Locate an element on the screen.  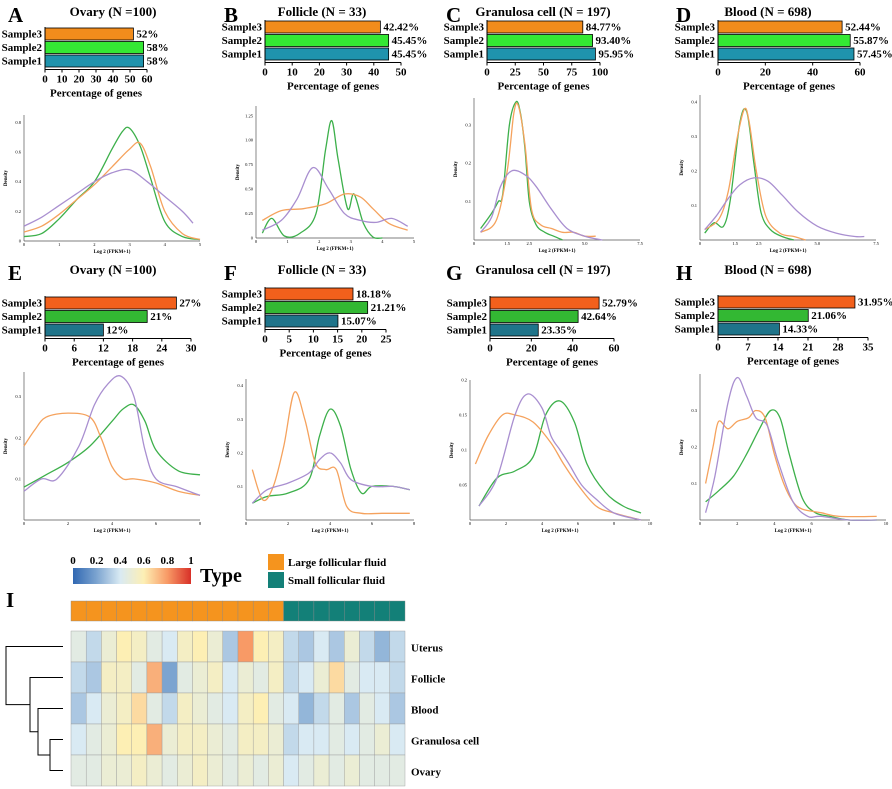
x-tick-label: 35 is located at coordinates (869, 348).